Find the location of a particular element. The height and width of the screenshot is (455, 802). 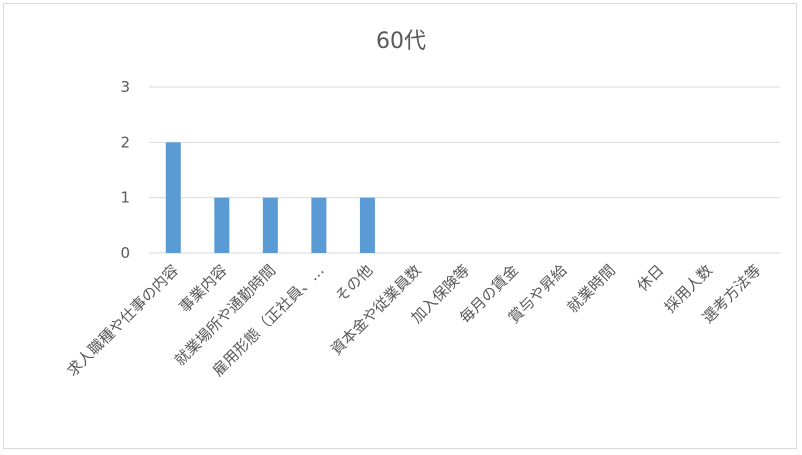

x-category-label: 休日 is located at coordinates (651, 278).